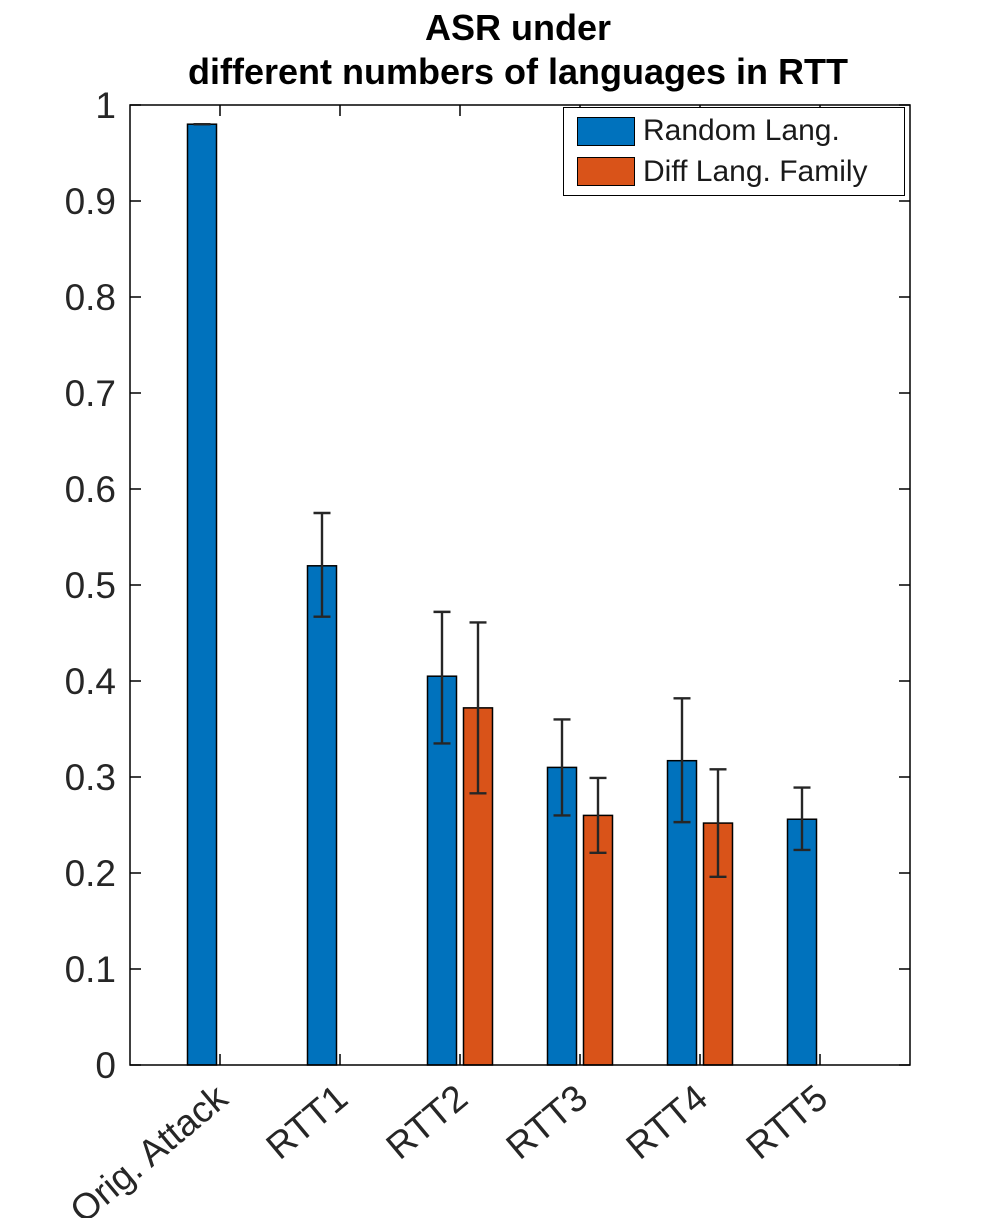 This screenshot has width=1006, height=1218. I want to click on legend-item-random-lang: Random Lang., so click(734, 131).